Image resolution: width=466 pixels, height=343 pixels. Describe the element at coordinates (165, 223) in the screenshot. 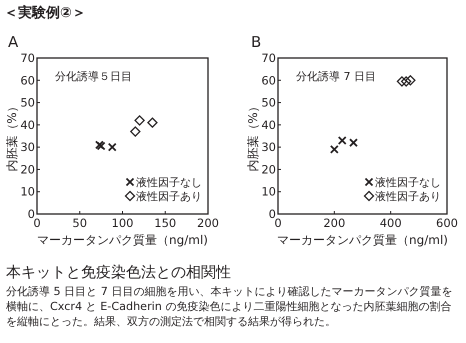

I see `x-tick-label: 150` at that location.